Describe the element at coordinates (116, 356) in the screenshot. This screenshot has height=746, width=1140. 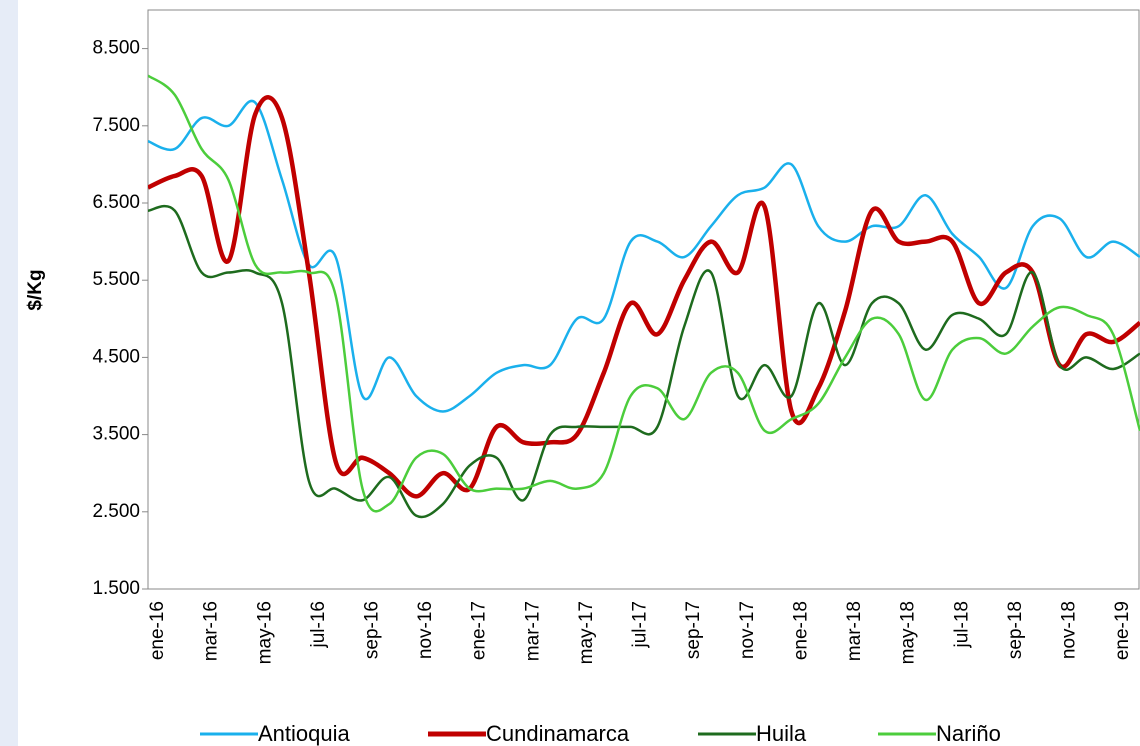
I see `y-tick-label: 4.500` at that location.